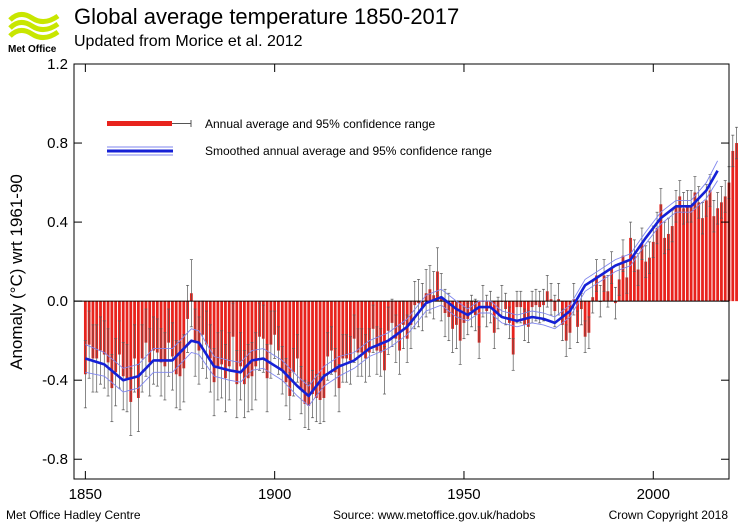 The width and height of the screenshot is (738, 525). Describe the element at coordinates (32, 49) in the screenshot. I see `logo-text: Met Office` at that location.